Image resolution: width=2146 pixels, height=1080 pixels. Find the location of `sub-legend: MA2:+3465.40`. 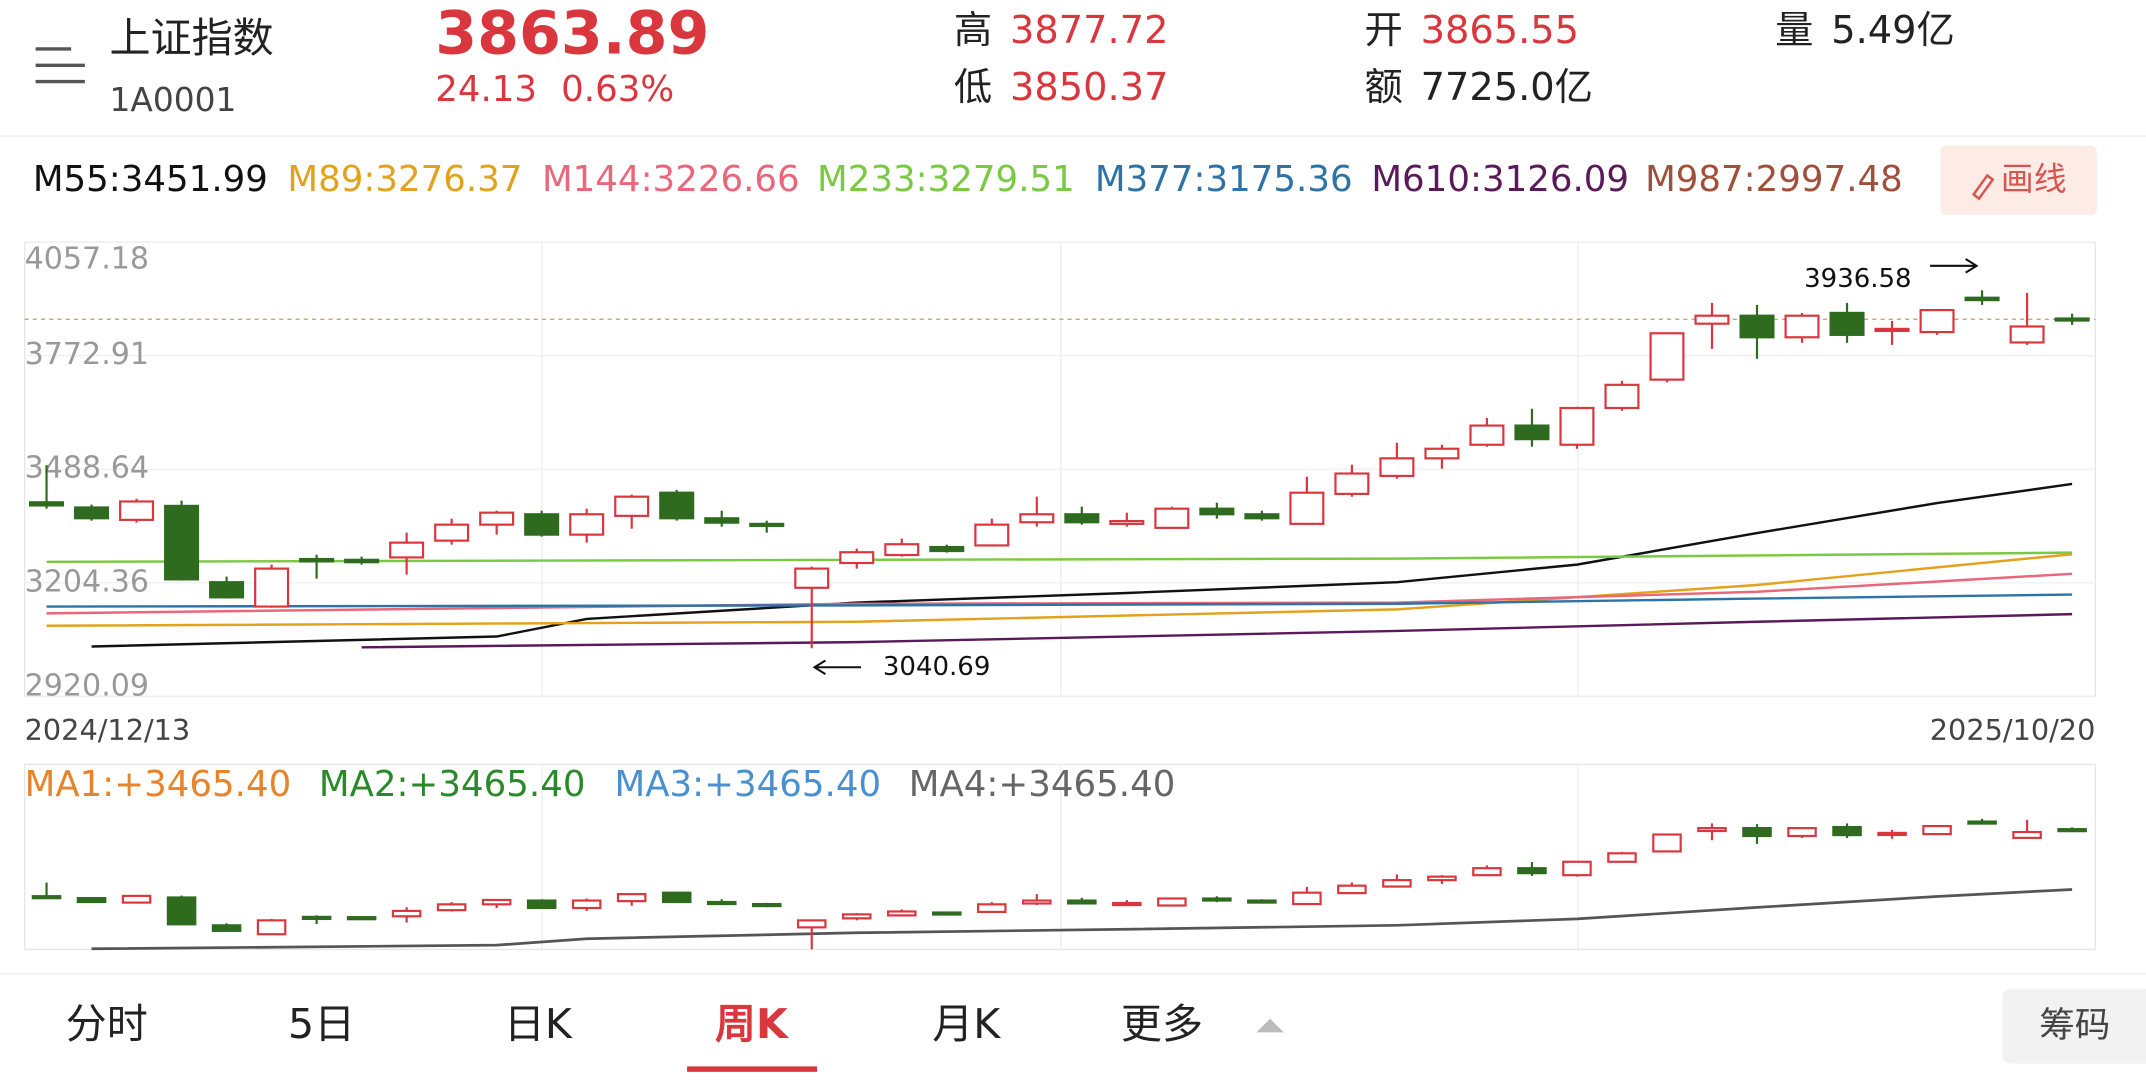

sub-legend: MA2:+3465.40 is located at coordinates (452, 784).